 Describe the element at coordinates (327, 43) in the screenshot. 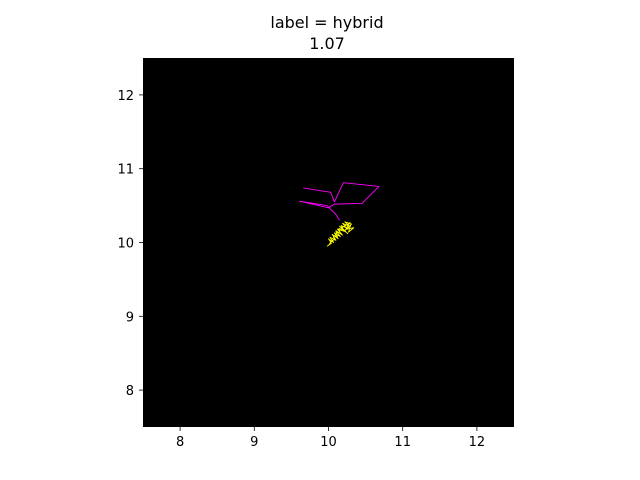

I see `chart-subtitle: 1.07` at that location.